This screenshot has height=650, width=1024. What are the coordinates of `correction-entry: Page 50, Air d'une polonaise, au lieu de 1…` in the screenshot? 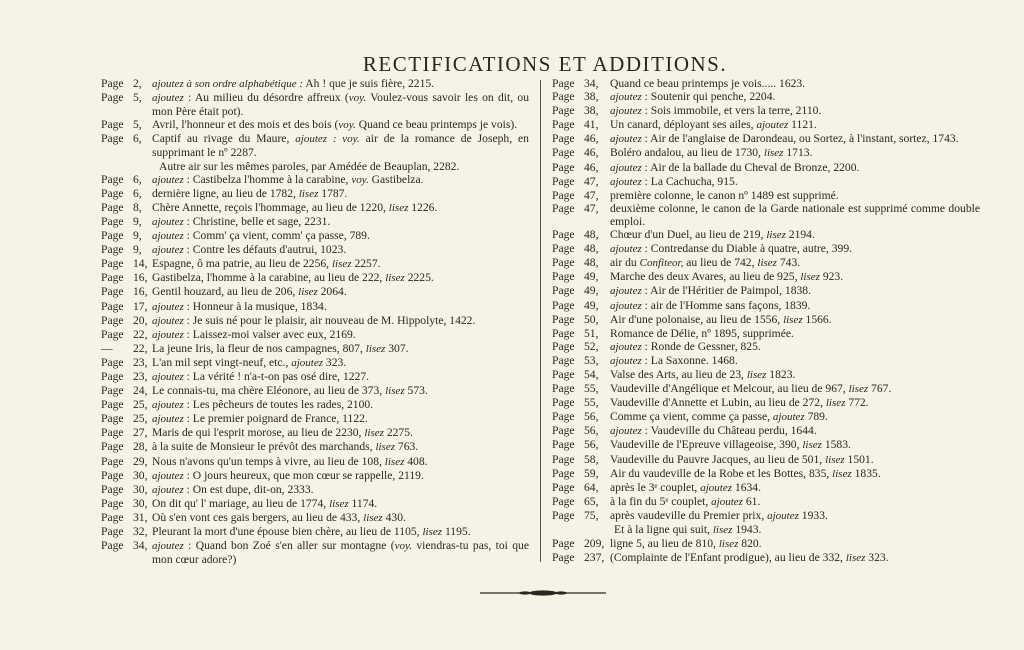 It's located at (766, 320).